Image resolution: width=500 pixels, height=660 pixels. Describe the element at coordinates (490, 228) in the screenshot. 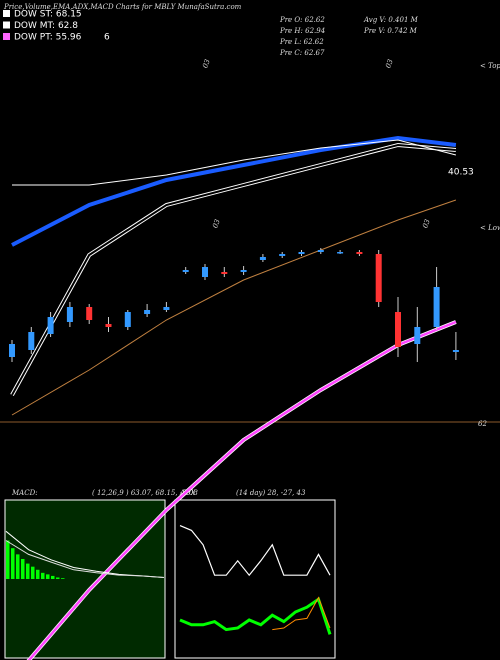

I see `annotation: < Lowe` at that location.